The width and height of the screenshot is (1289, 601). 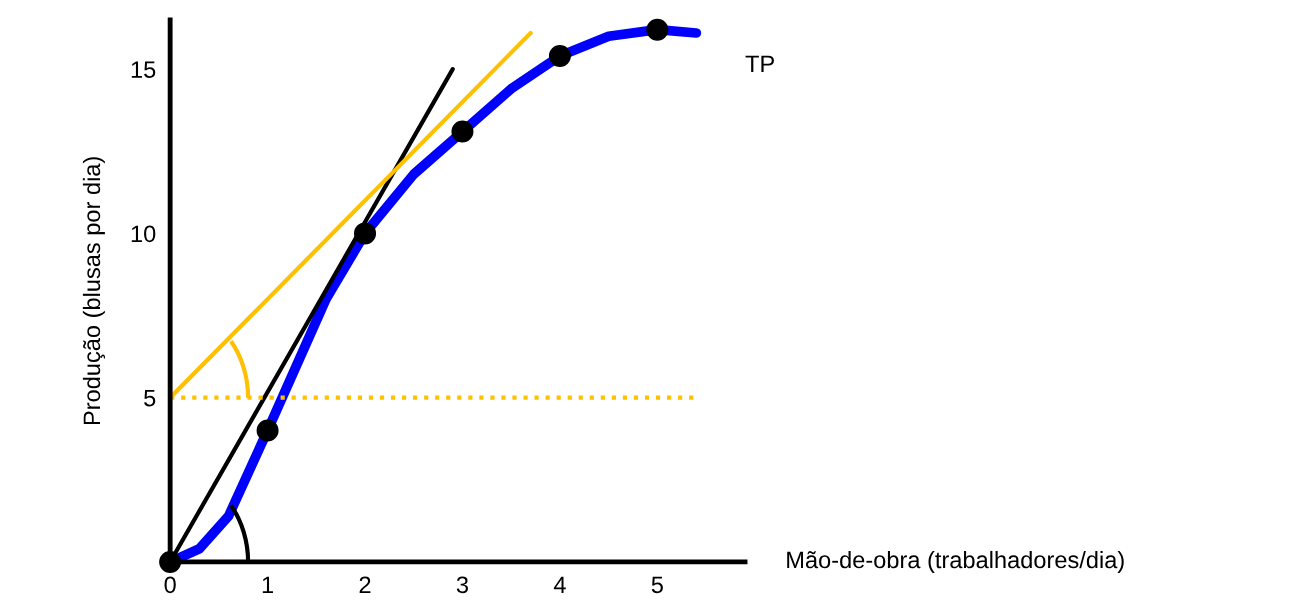 I want to click on x-tick-label: 5, so click(x=657, y=585).